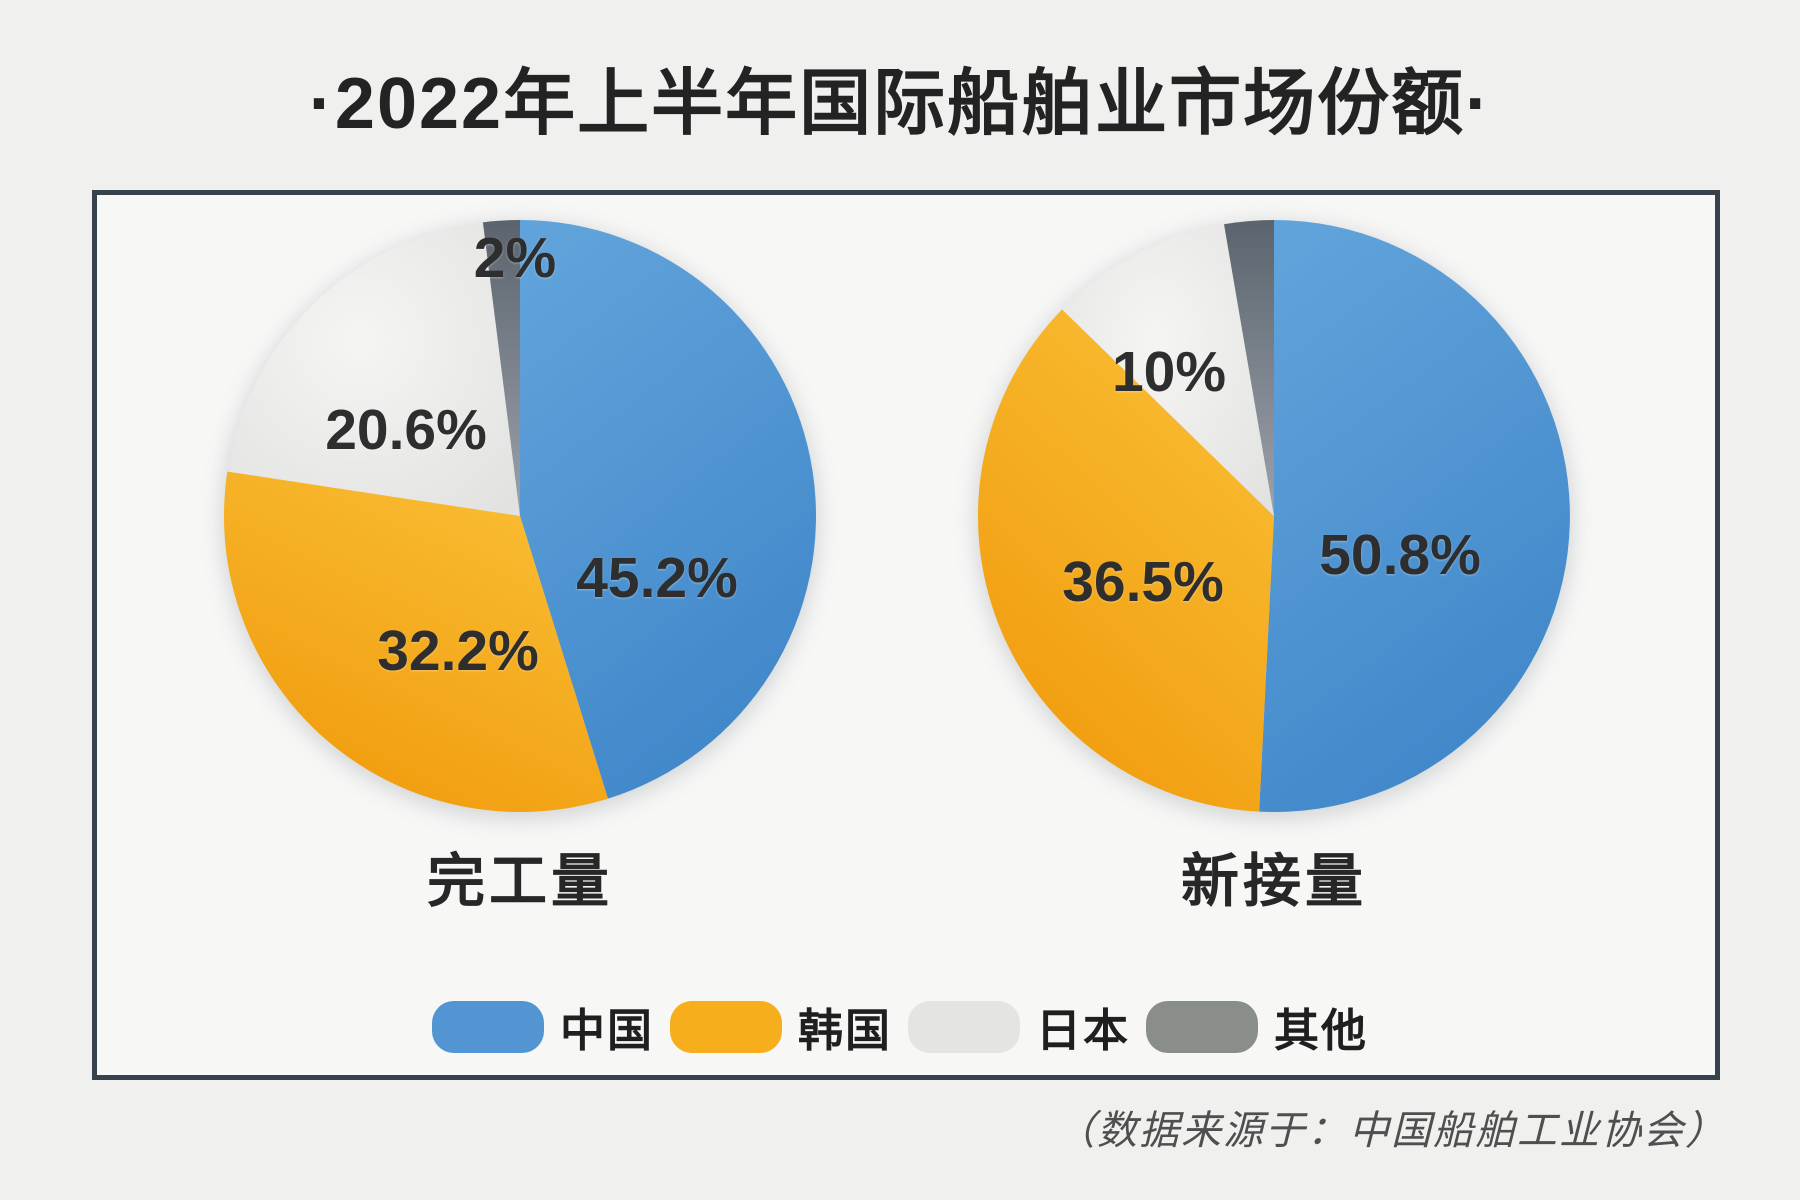  Describe the element at coordinates (458, 651) in the screenshot. I see `slice-value-label: 32.2%` at that location.